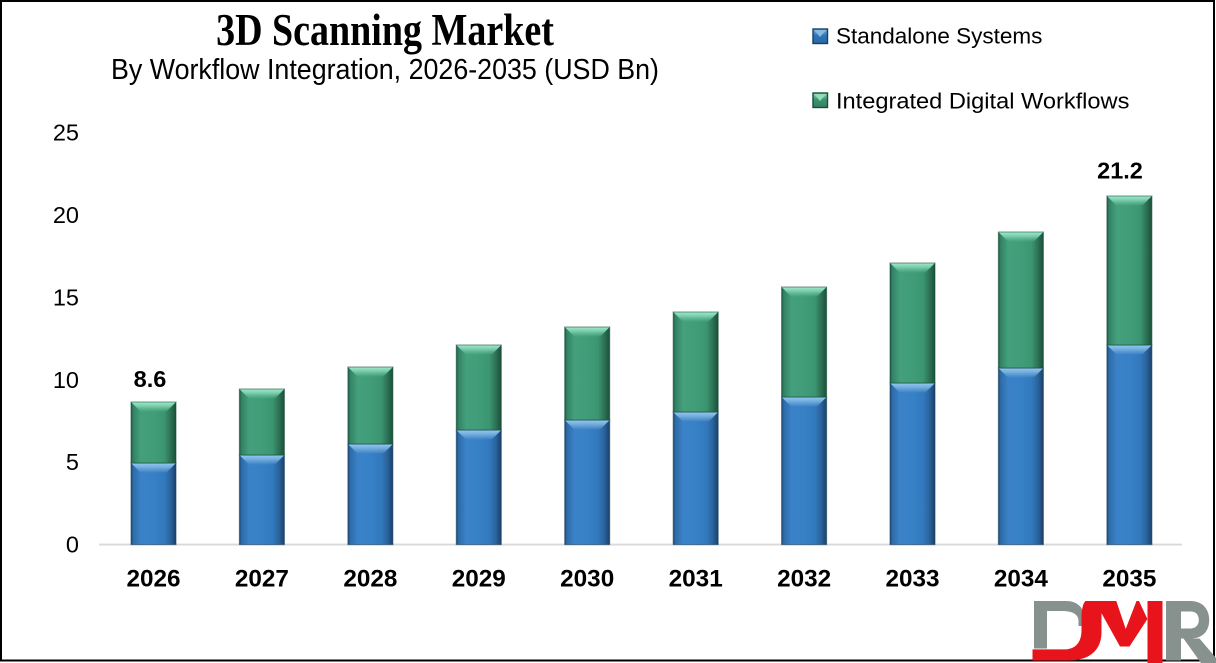  What do you see at coordinates (66, 215) in the screenshot?
I see `svg-text: 20` at bounding box center [66, 215].